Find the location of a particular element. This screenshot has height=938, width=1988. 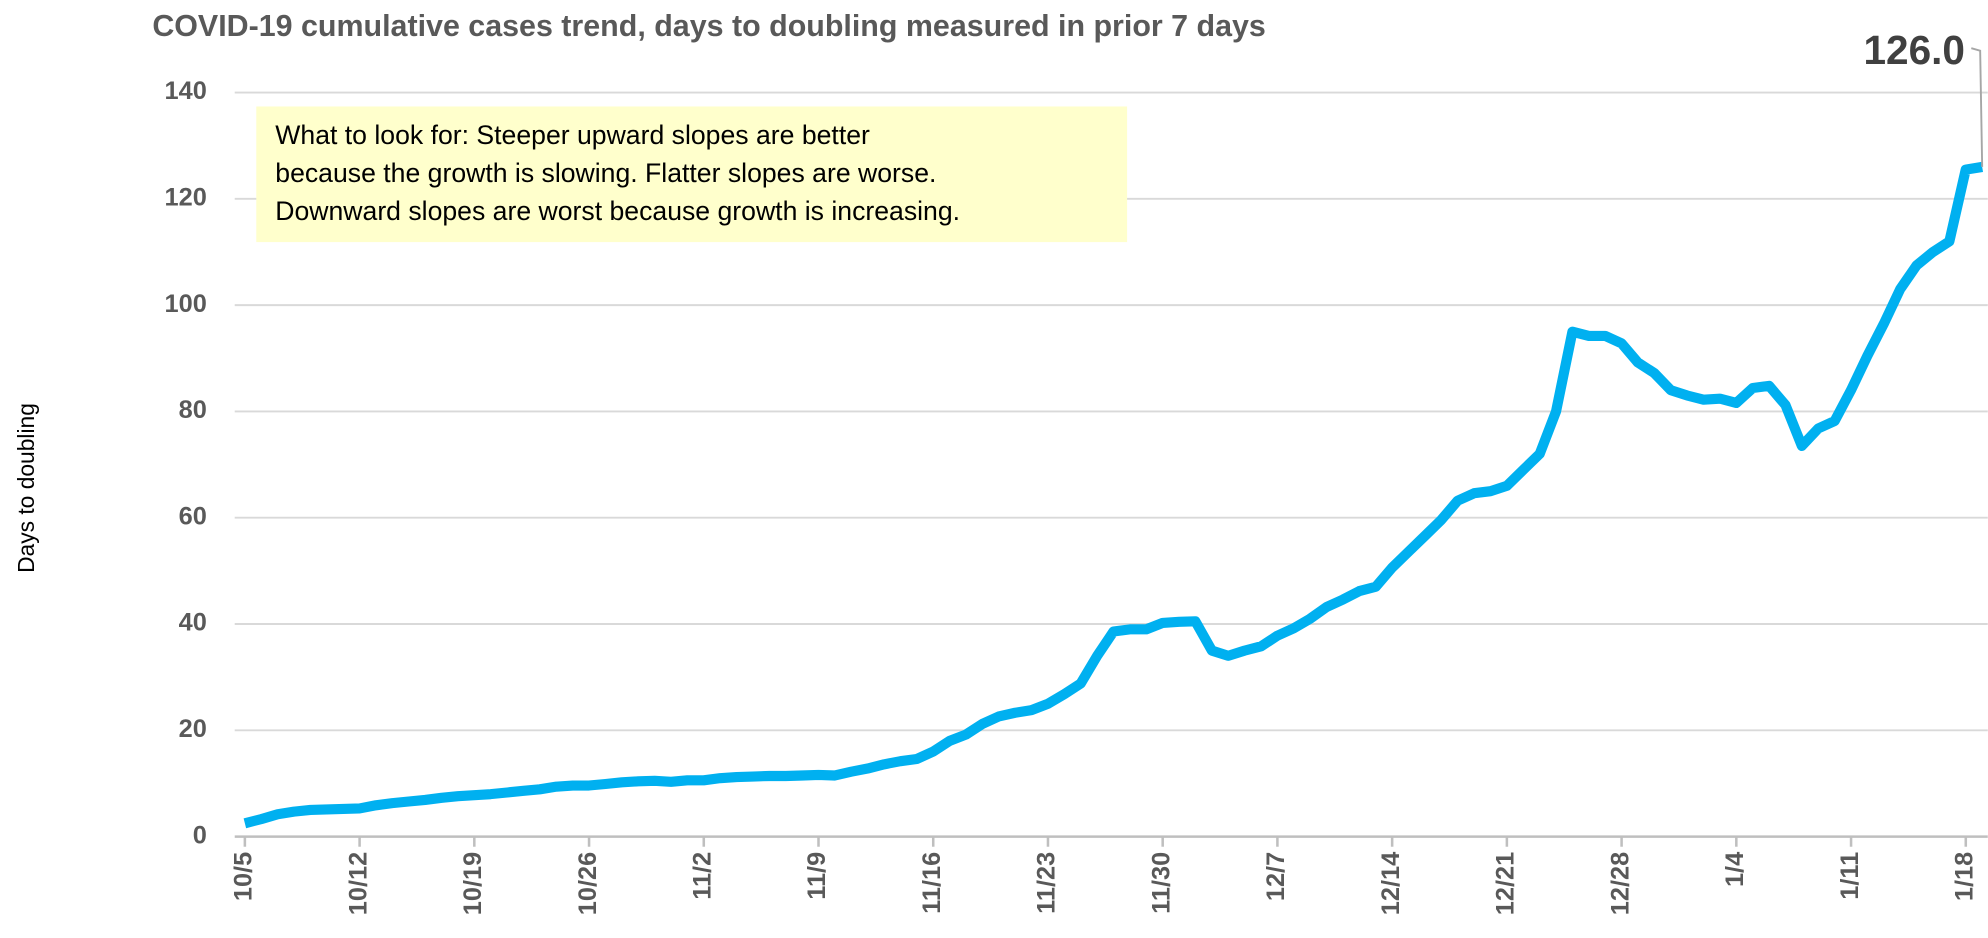

y-tick-label: 120 is located at coordinates (186, 198).